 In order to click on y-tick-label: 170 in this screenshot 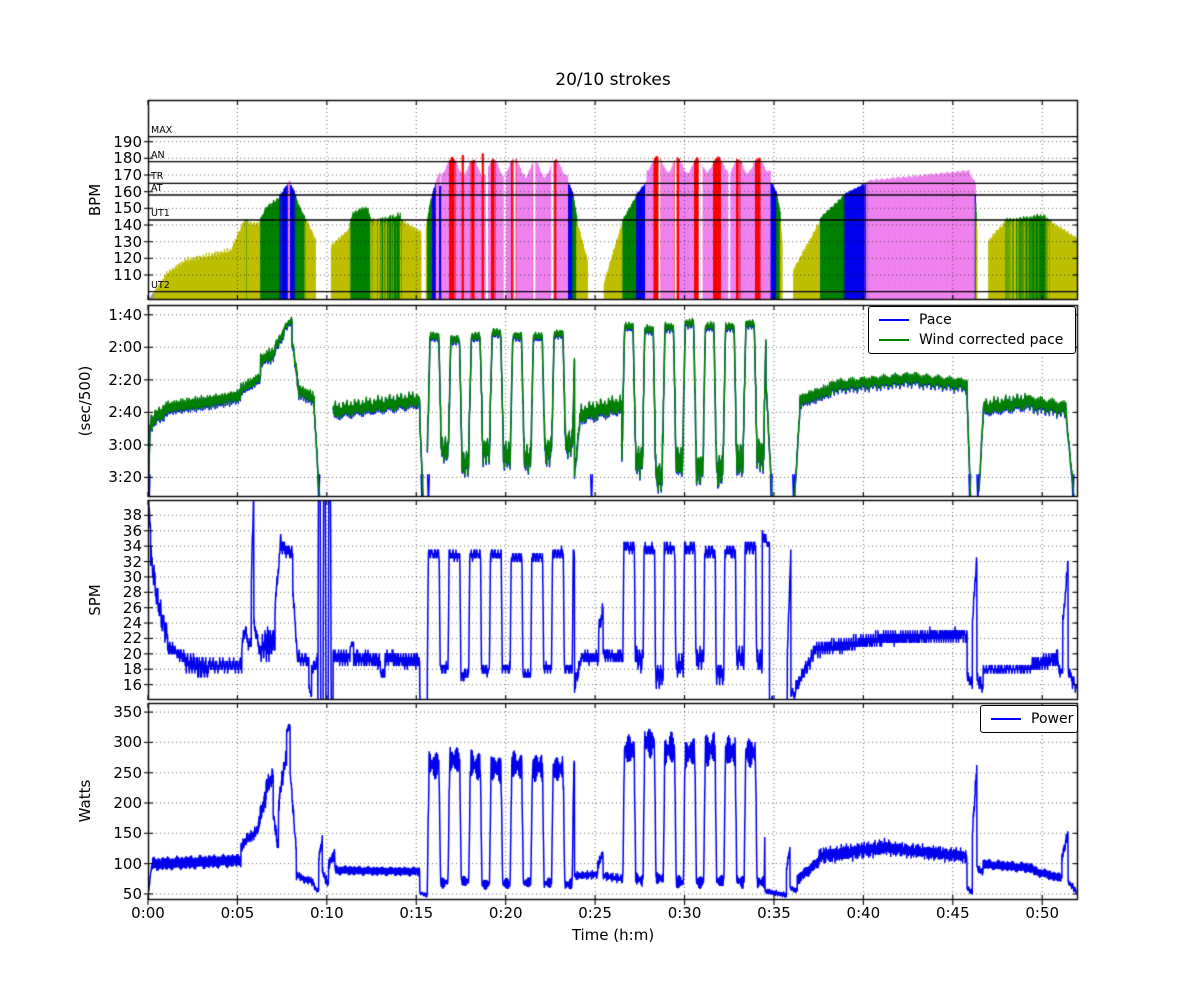, I will do `click(127, 175)`.